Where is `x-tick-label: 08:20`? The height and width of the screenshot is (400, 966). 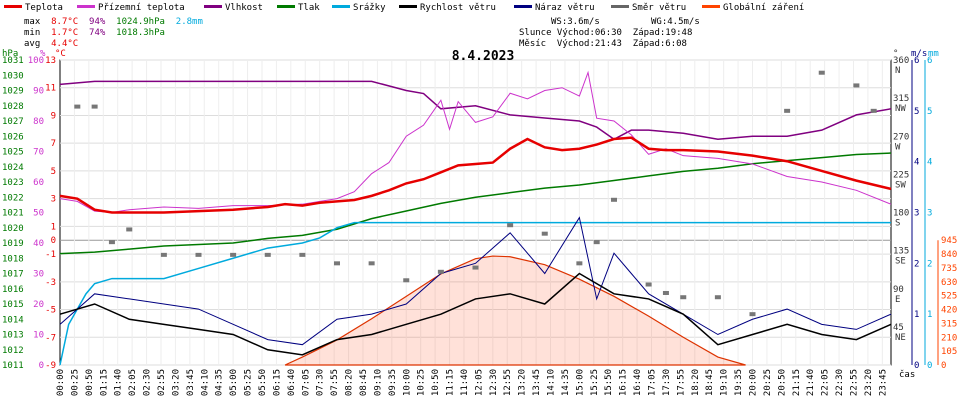
x-tick-label: 08:20 is located at coordinates (350, 382).